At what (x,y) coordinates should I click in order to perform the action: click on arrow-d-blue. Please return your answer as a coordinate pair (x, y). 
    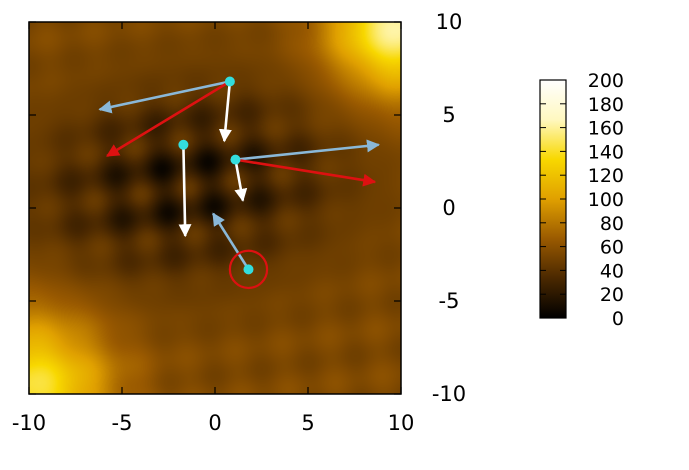
    Looking at the image, I should click on (231, 241).